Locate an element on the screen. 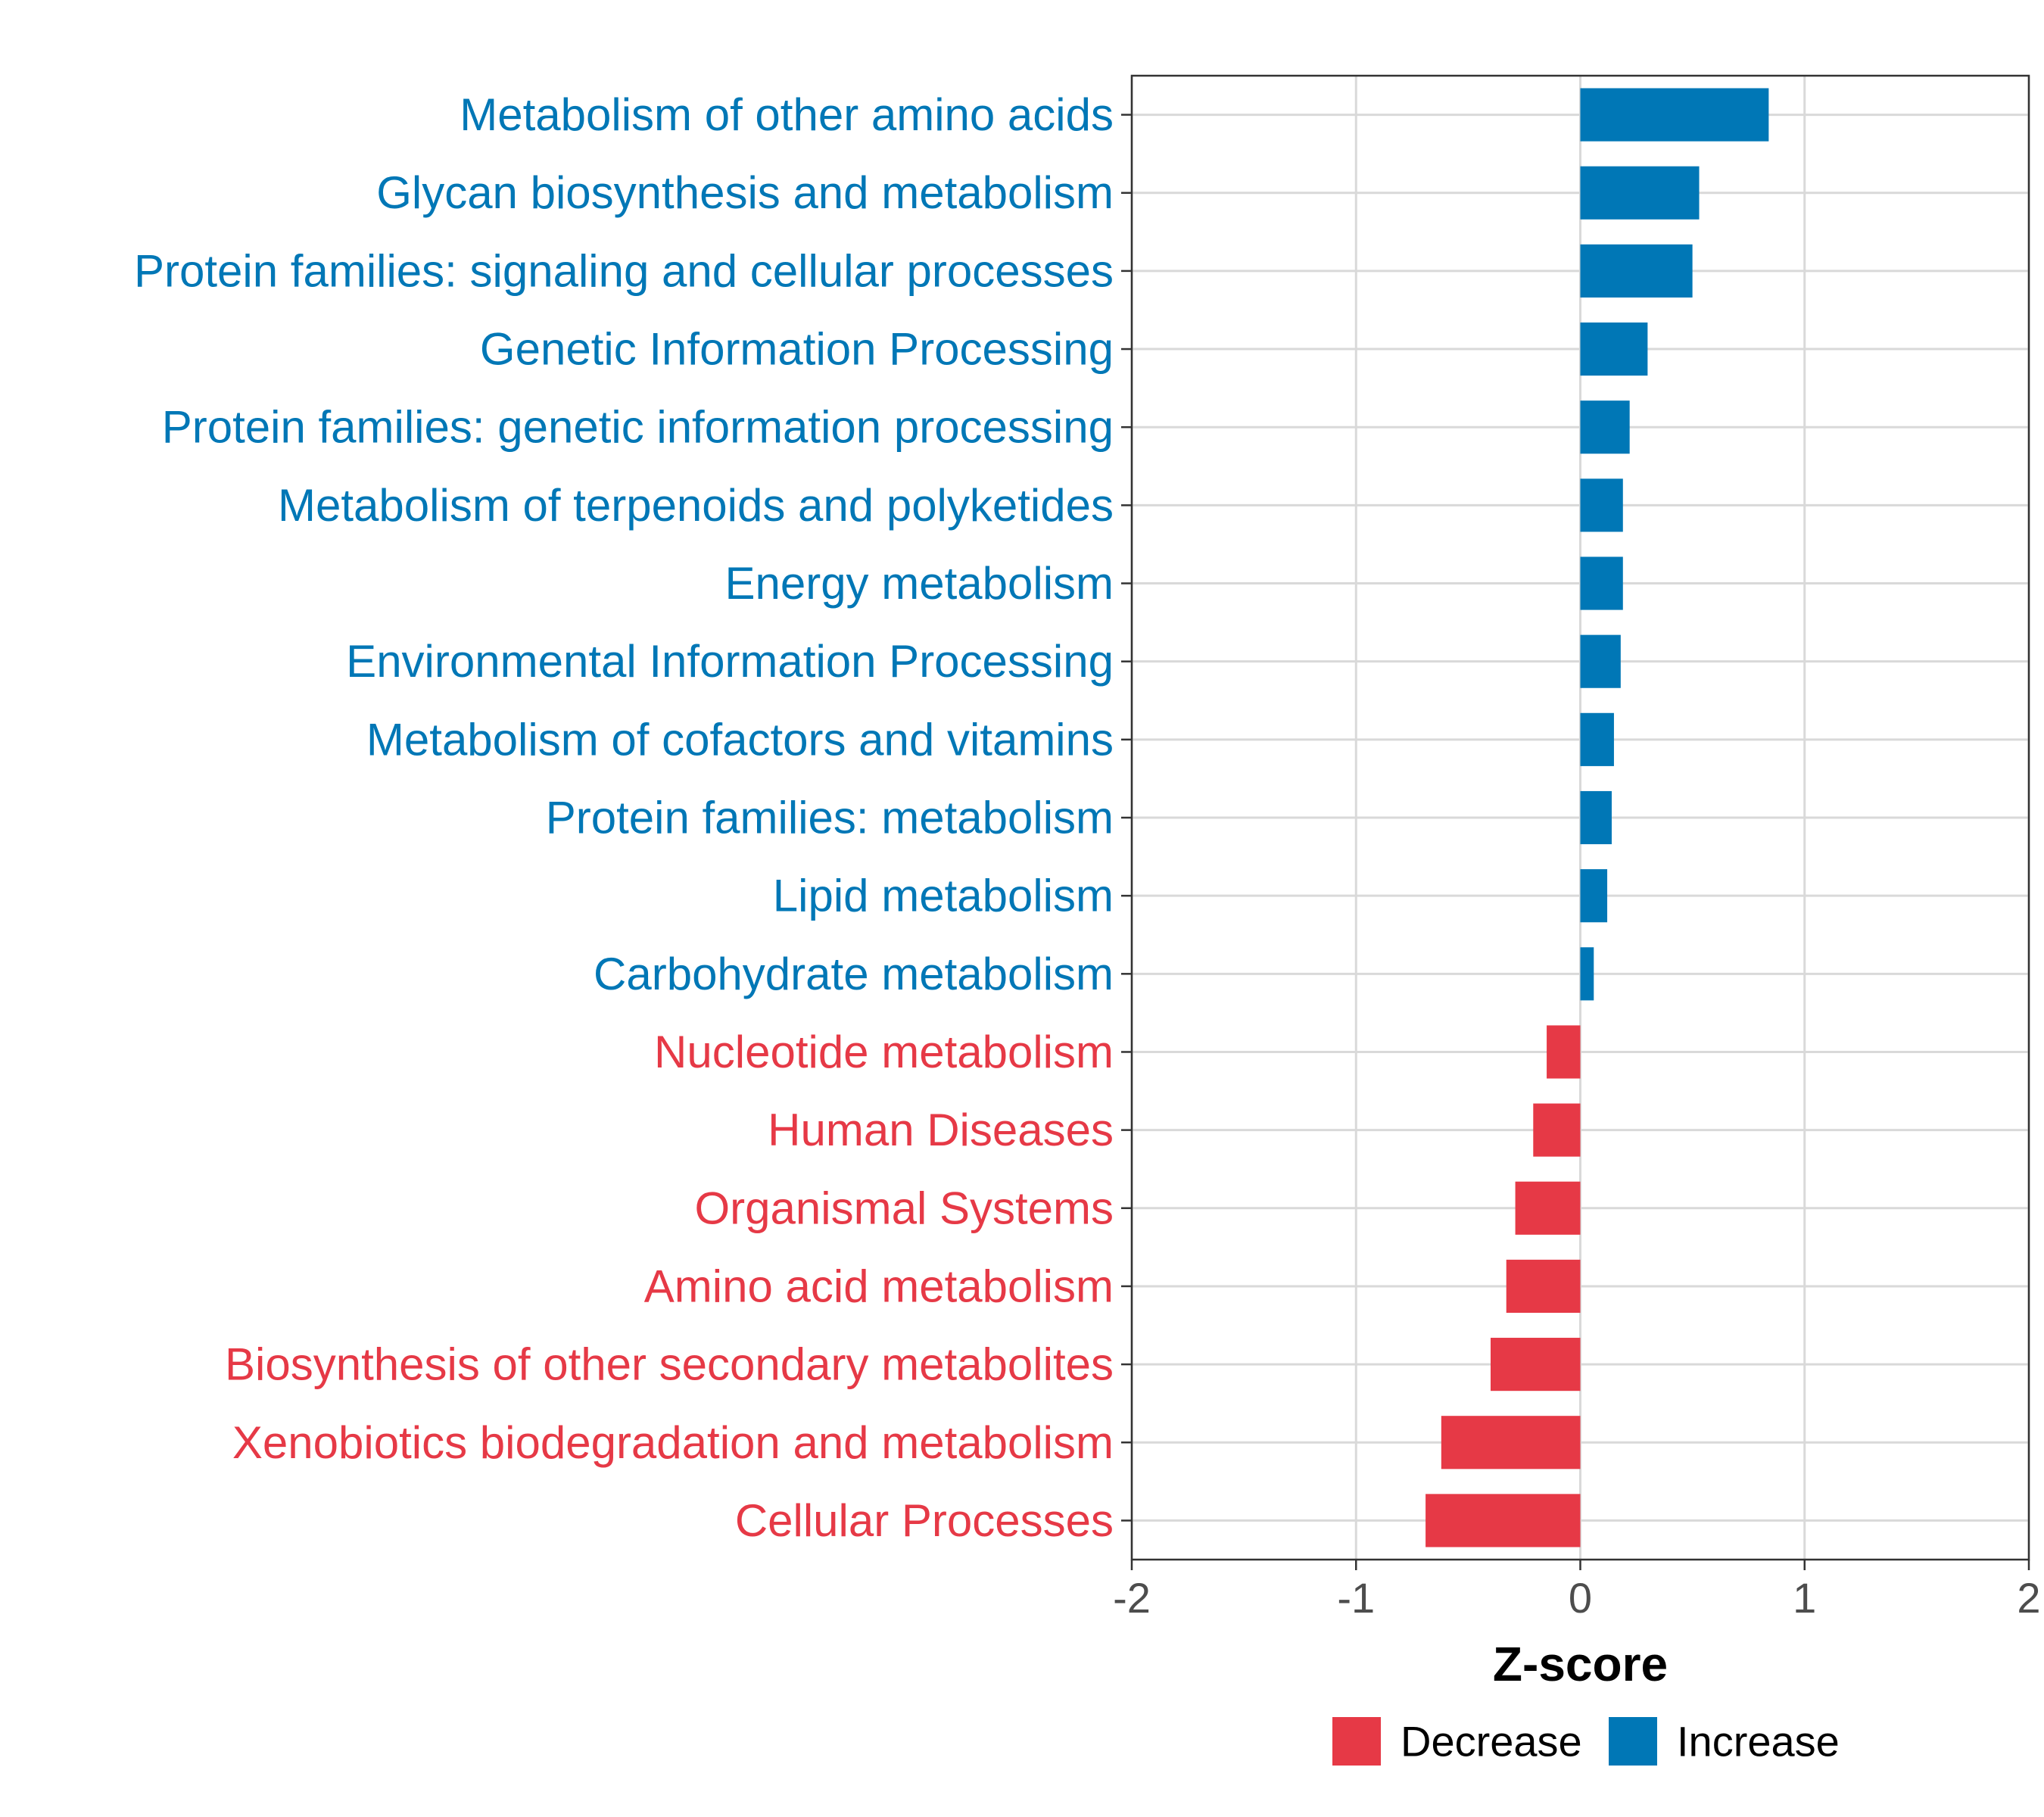  x-tick-label: 0 is located at coordinates (1581, 1598).